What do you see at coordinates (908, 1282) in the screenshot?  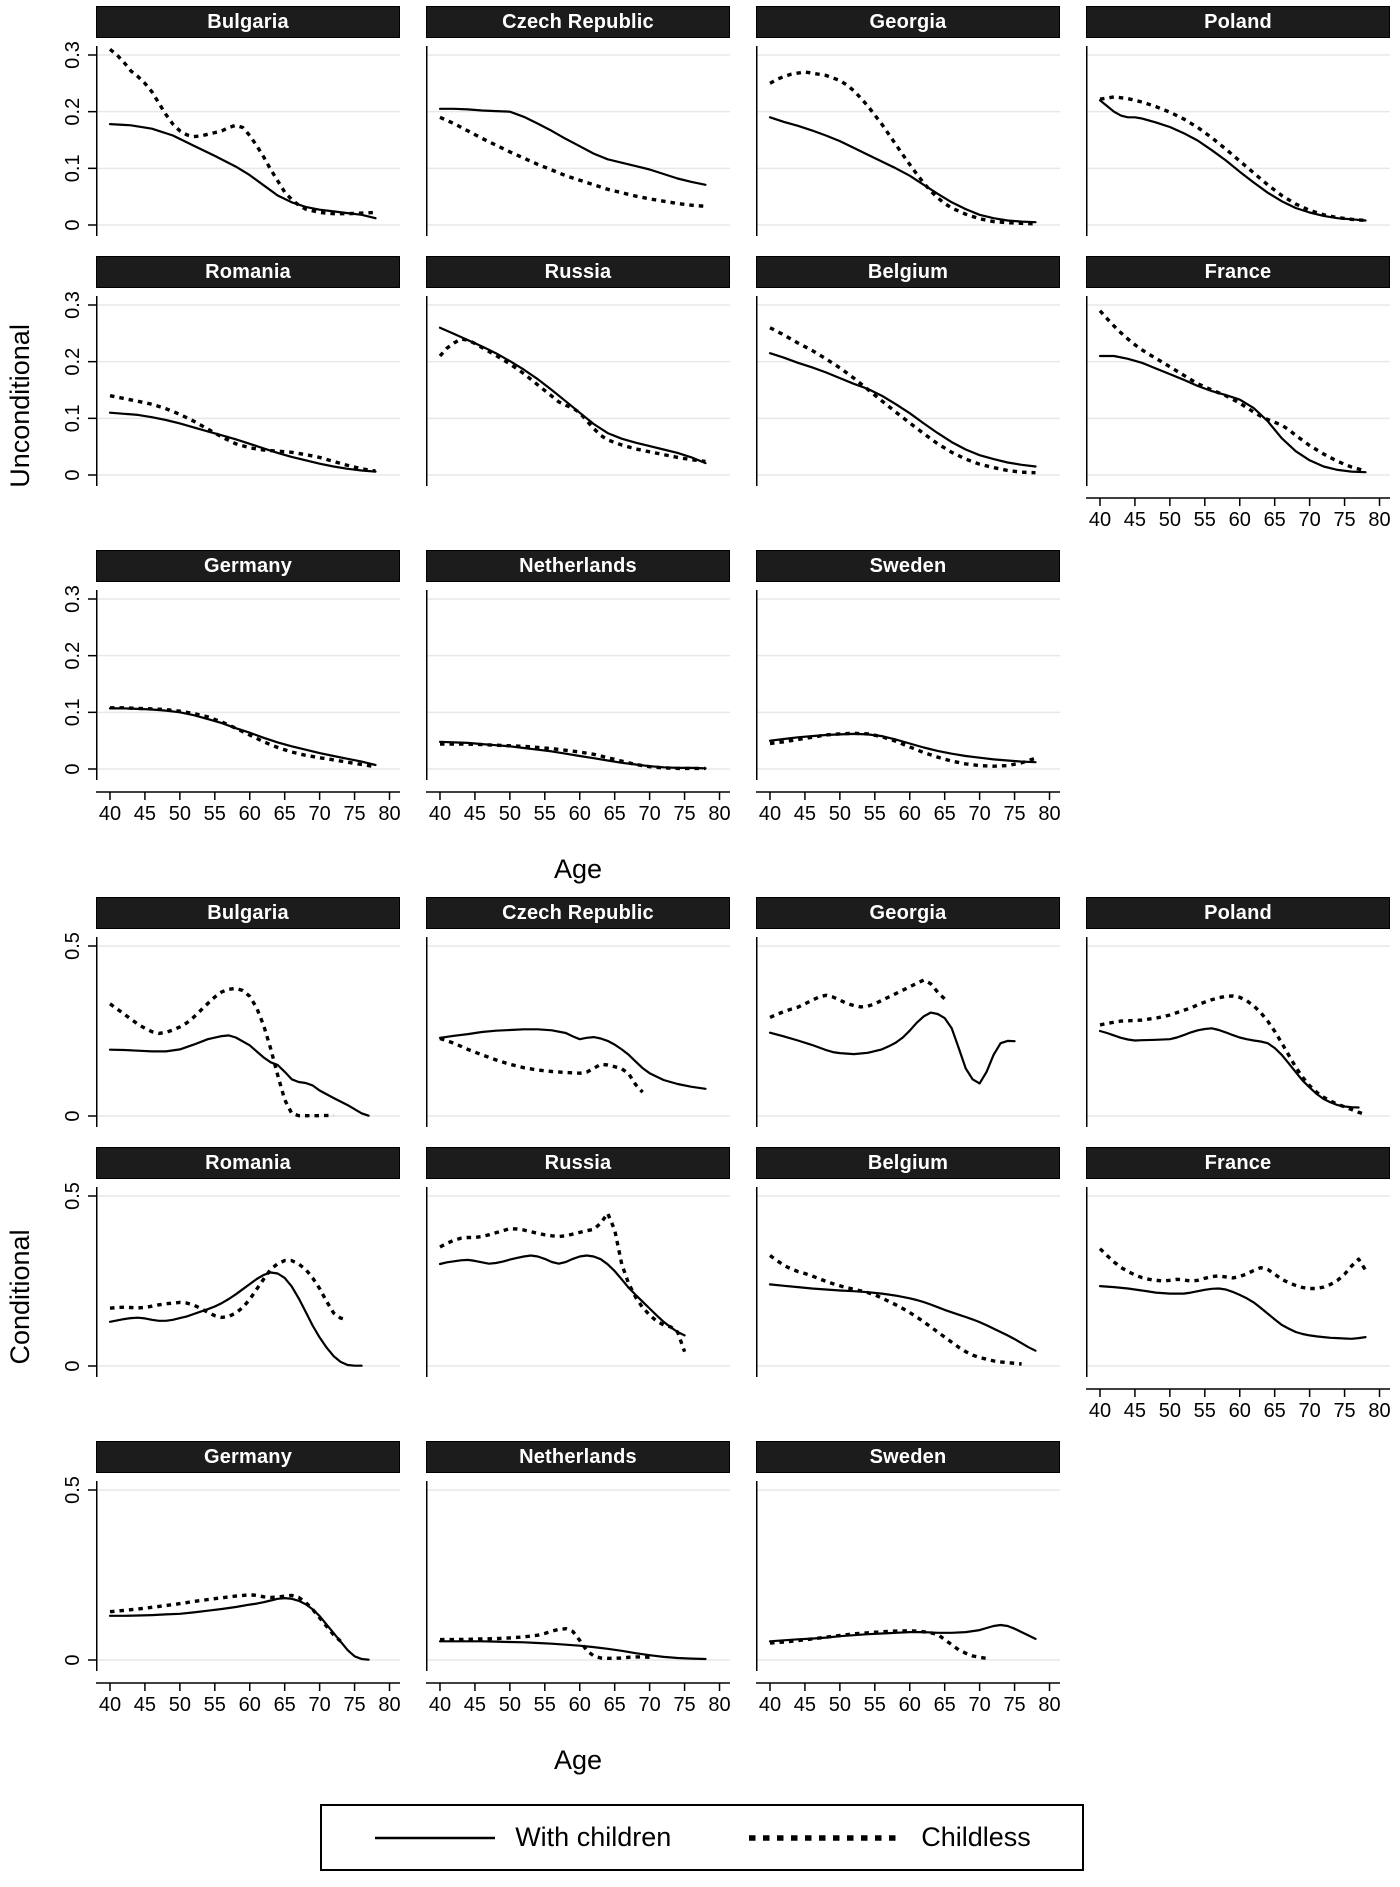 I see `chart-belgium-conditional` at bounding box center [908, 1282].